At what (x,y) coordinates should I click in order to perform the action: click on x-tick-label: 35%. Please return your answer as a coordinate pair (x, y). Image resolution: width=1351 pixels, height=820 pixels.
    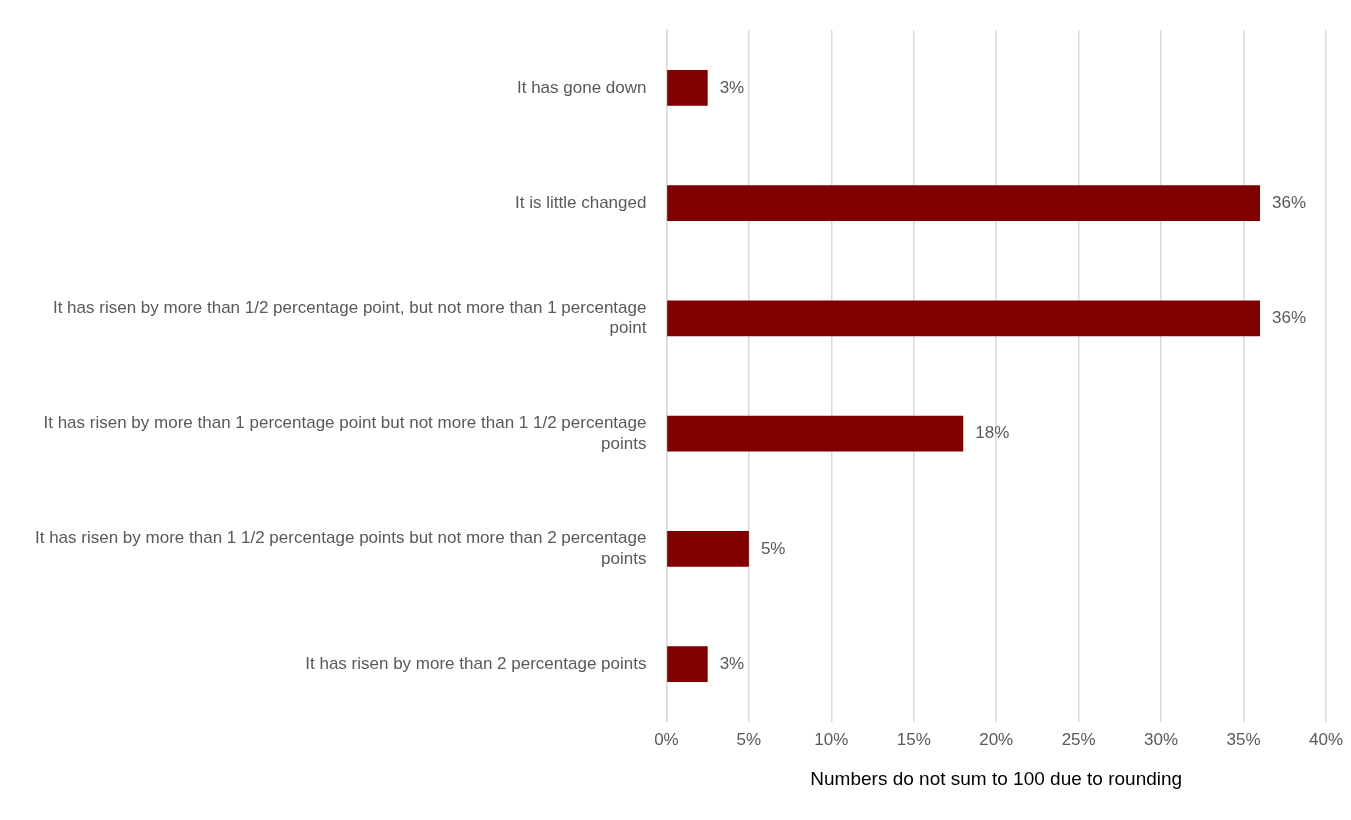
    Looking at the image, I should click on (1243, 739).